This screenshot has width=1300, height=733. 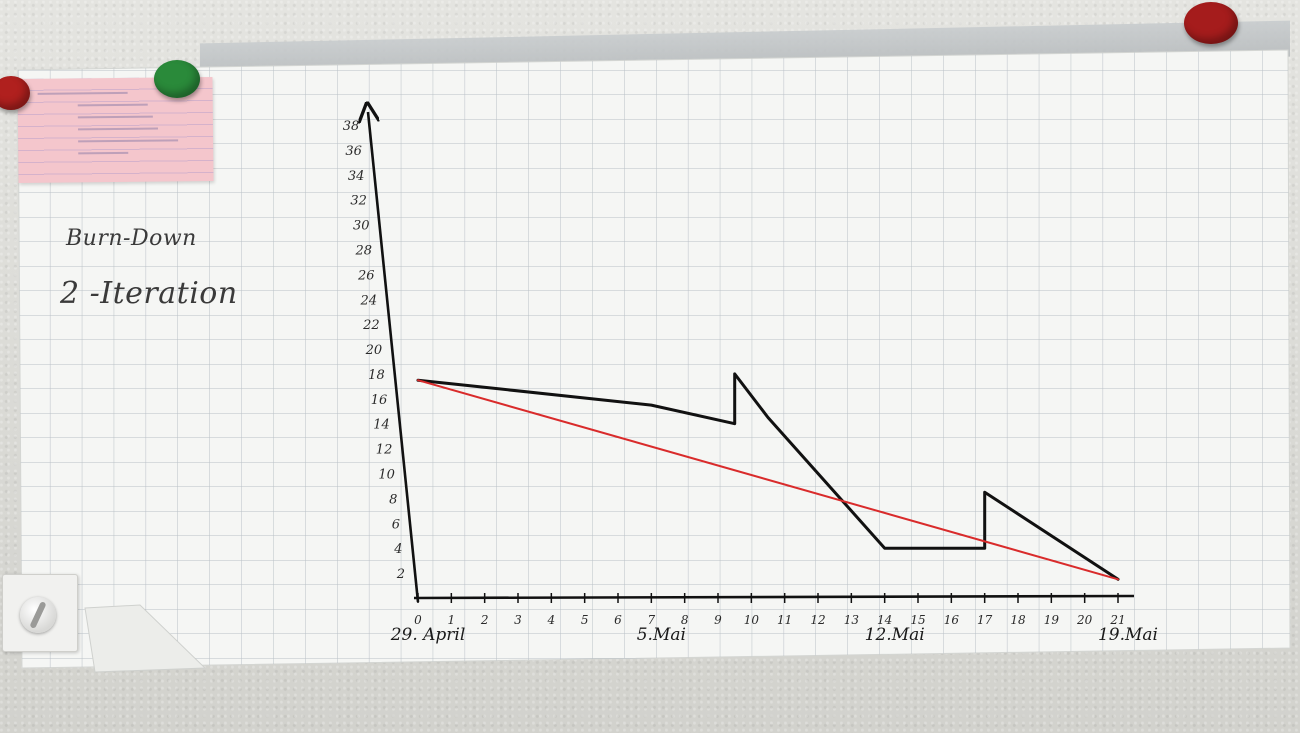 I want to click on paper-curl, so click(x=145, y=638).